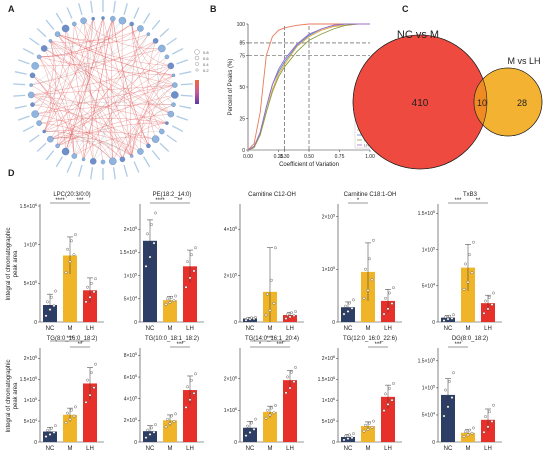  Describe the element at coordinates (420, 102) in the screenshot. I see `venn-outline` at that location.